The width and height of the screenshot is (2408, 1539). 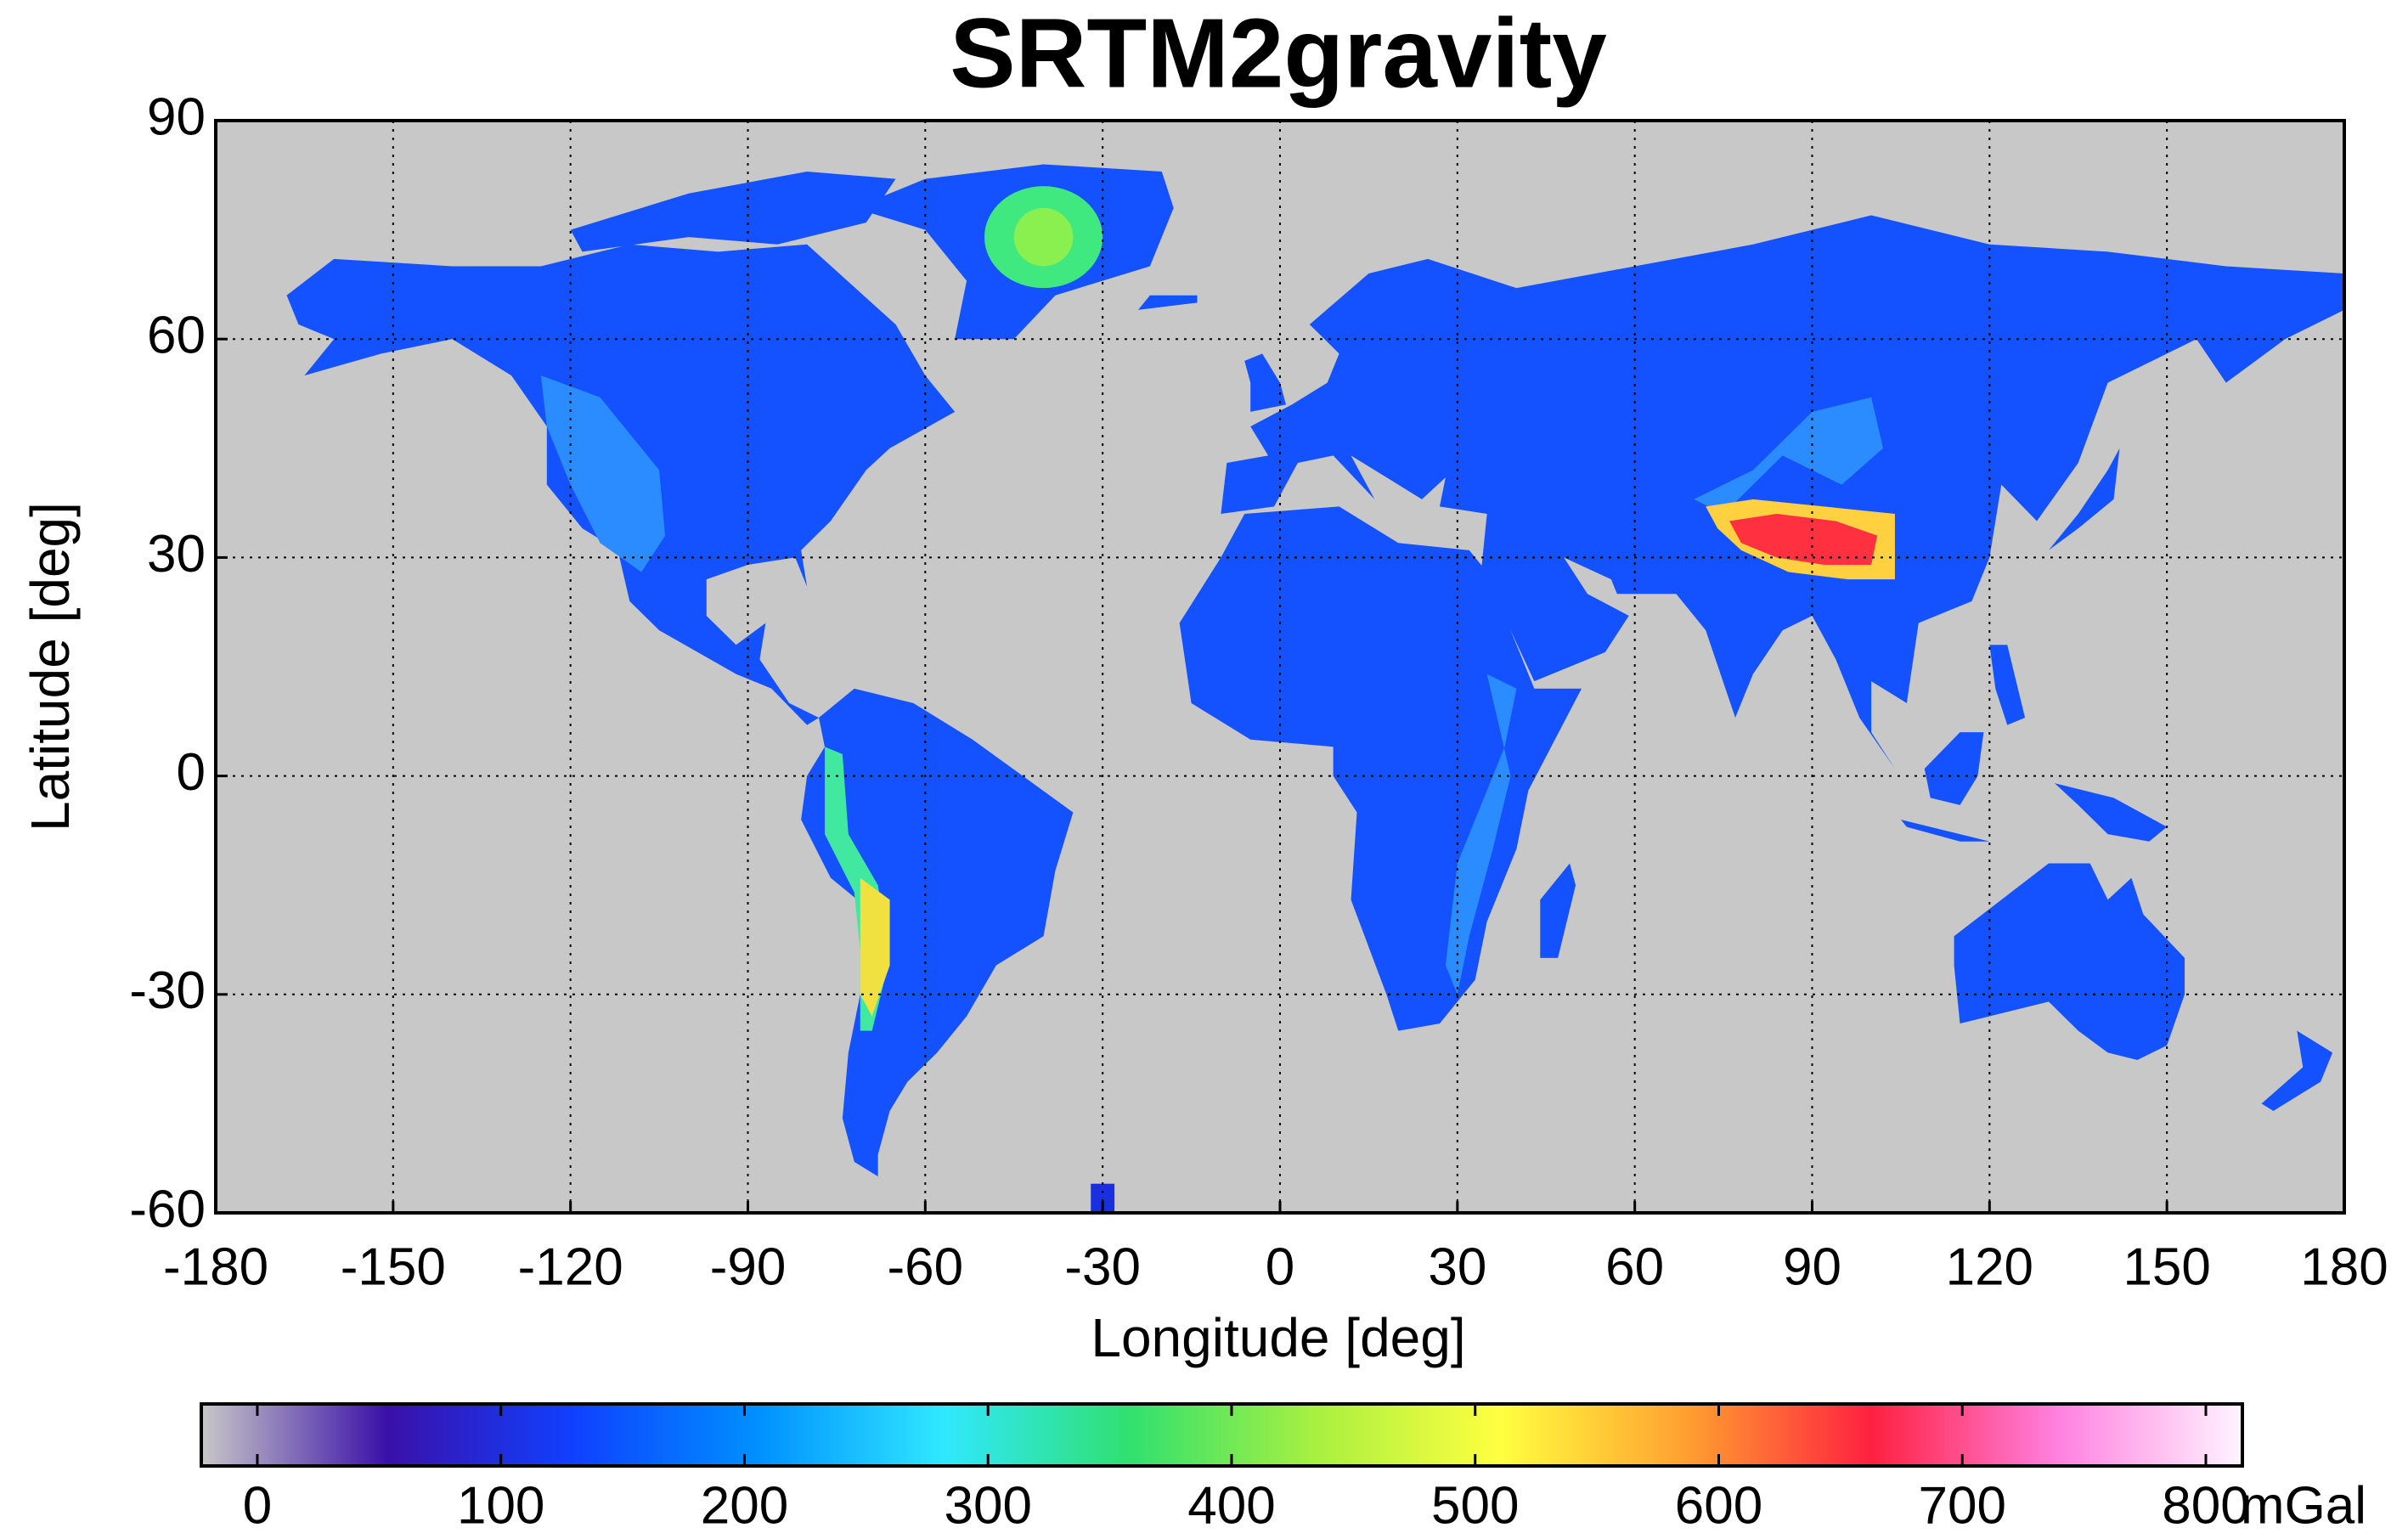 I want to click on y-tick-label: 0, so click(x=192, y=772).